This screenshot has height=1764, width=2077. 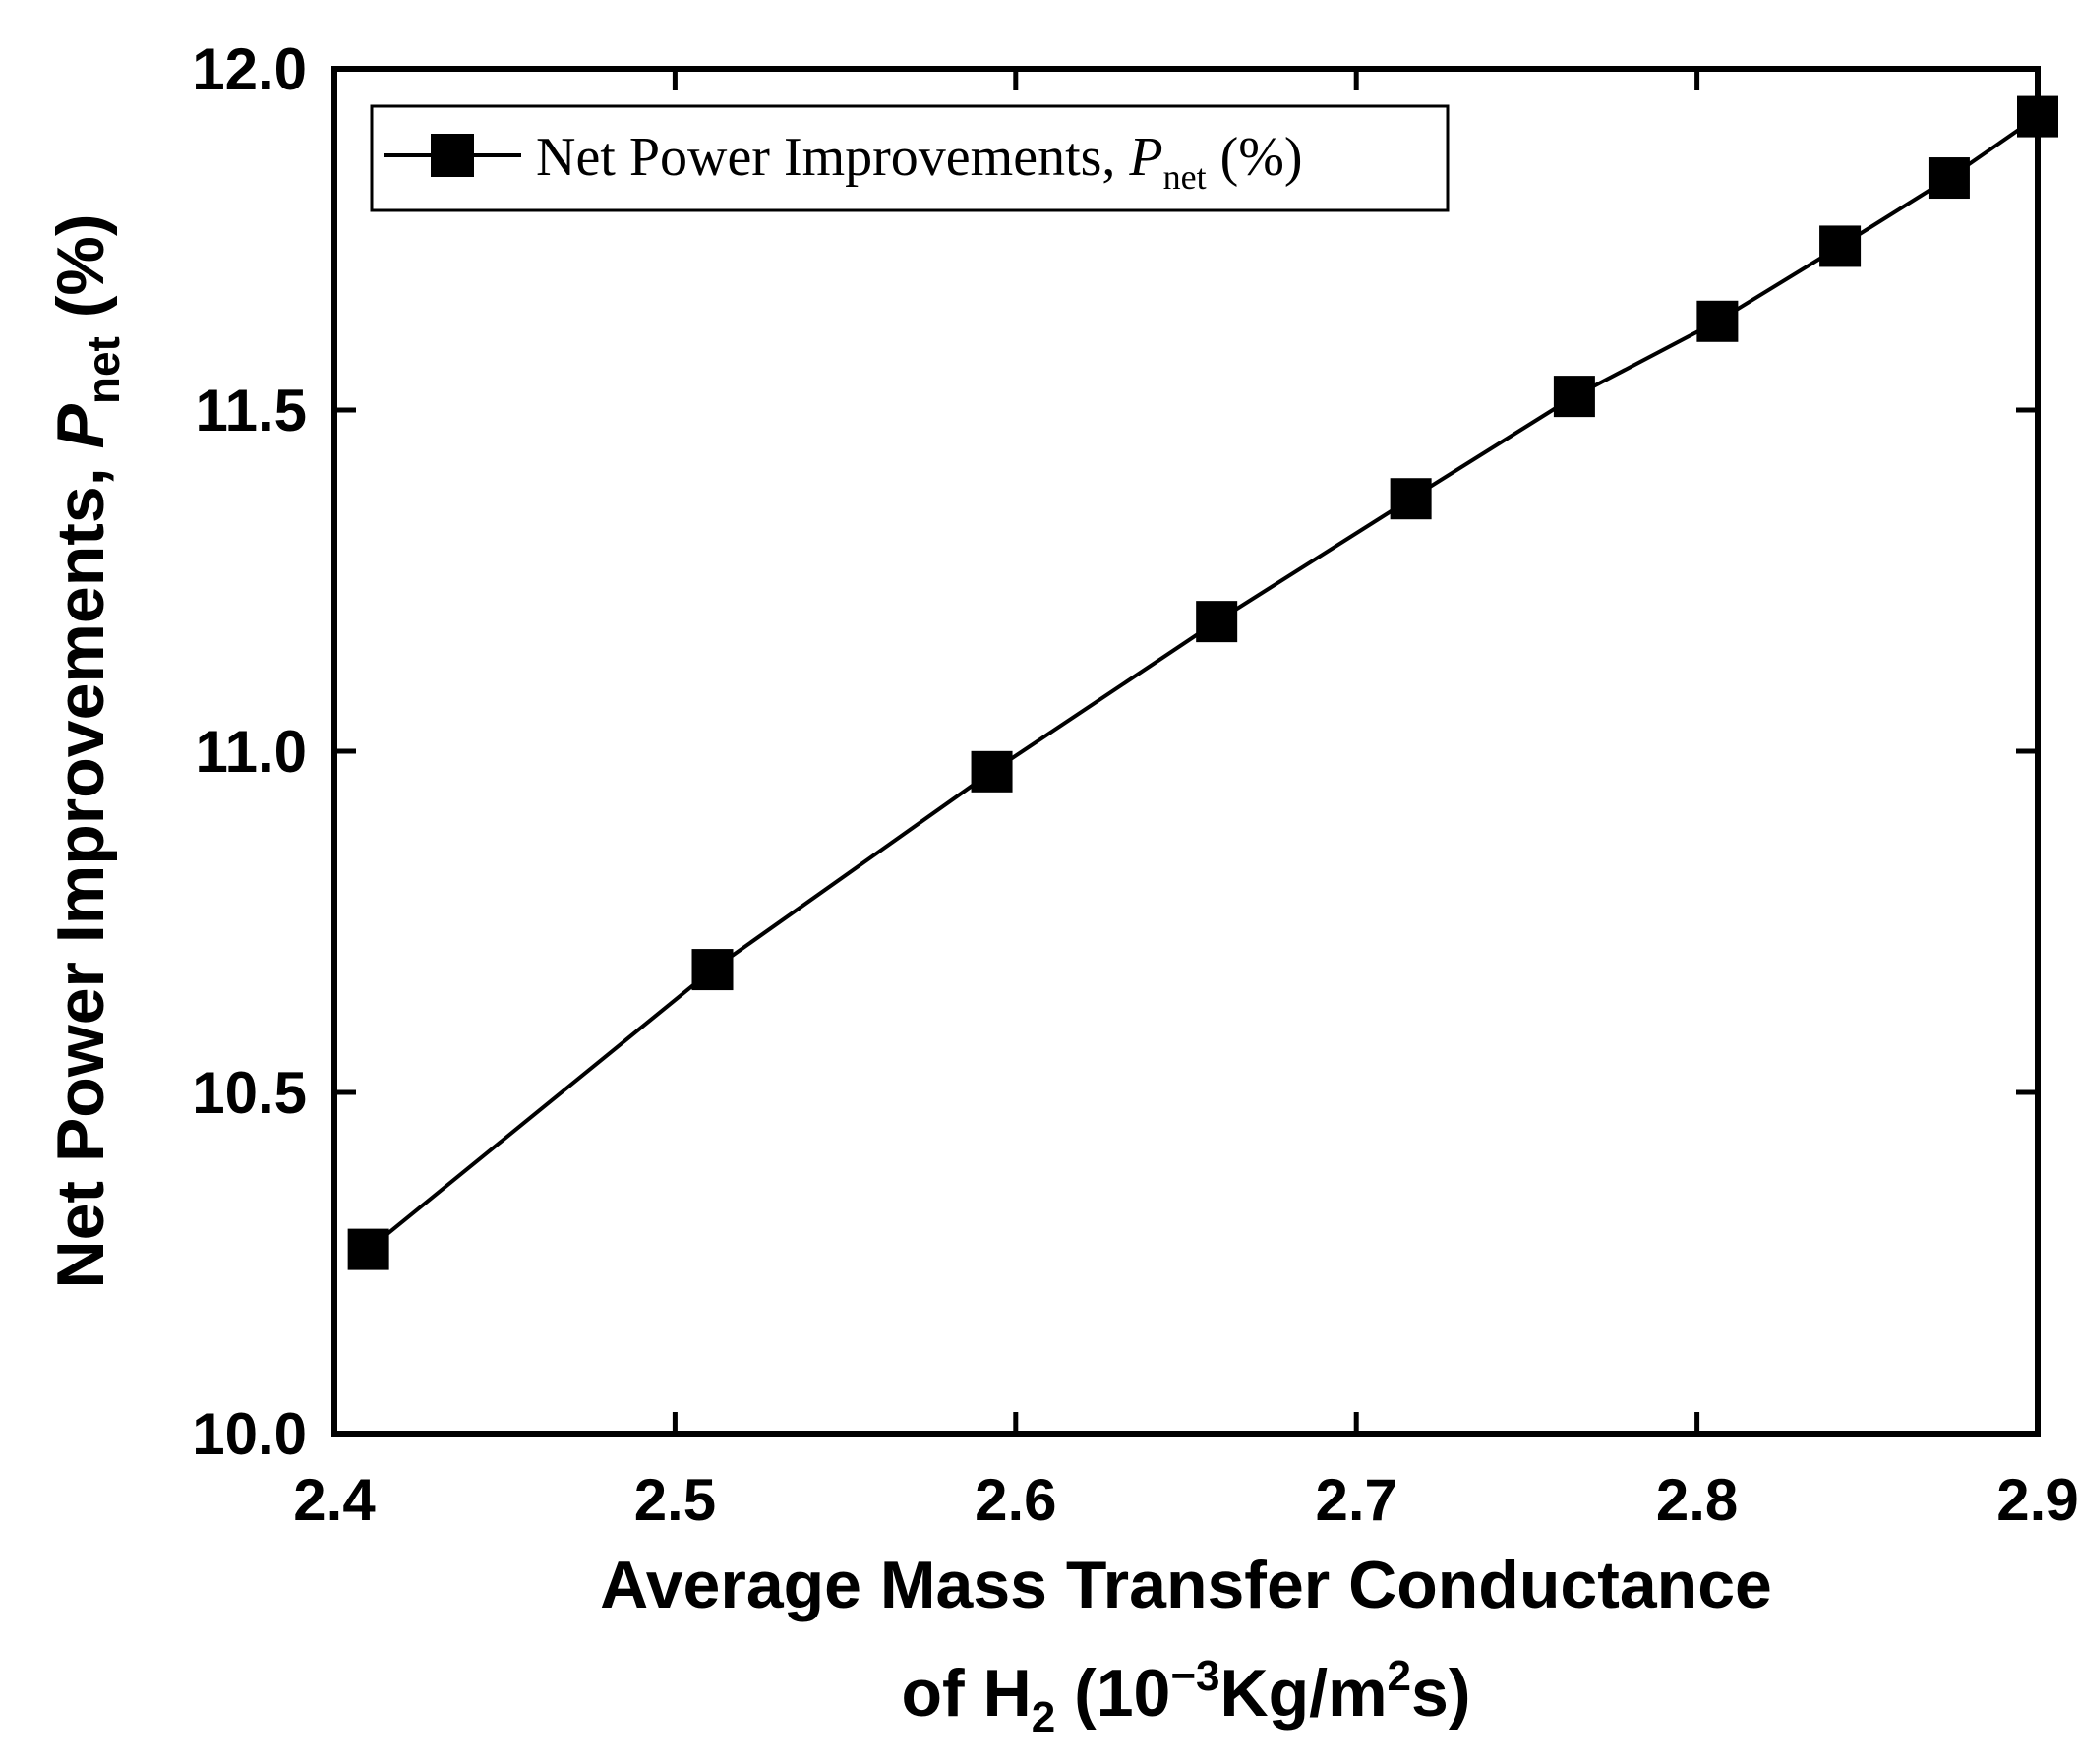 What do you see at coordinates (250, 1434) in the screenshot?
I see `y-tick-label: 10.0` at bounding box center [250, 1434].